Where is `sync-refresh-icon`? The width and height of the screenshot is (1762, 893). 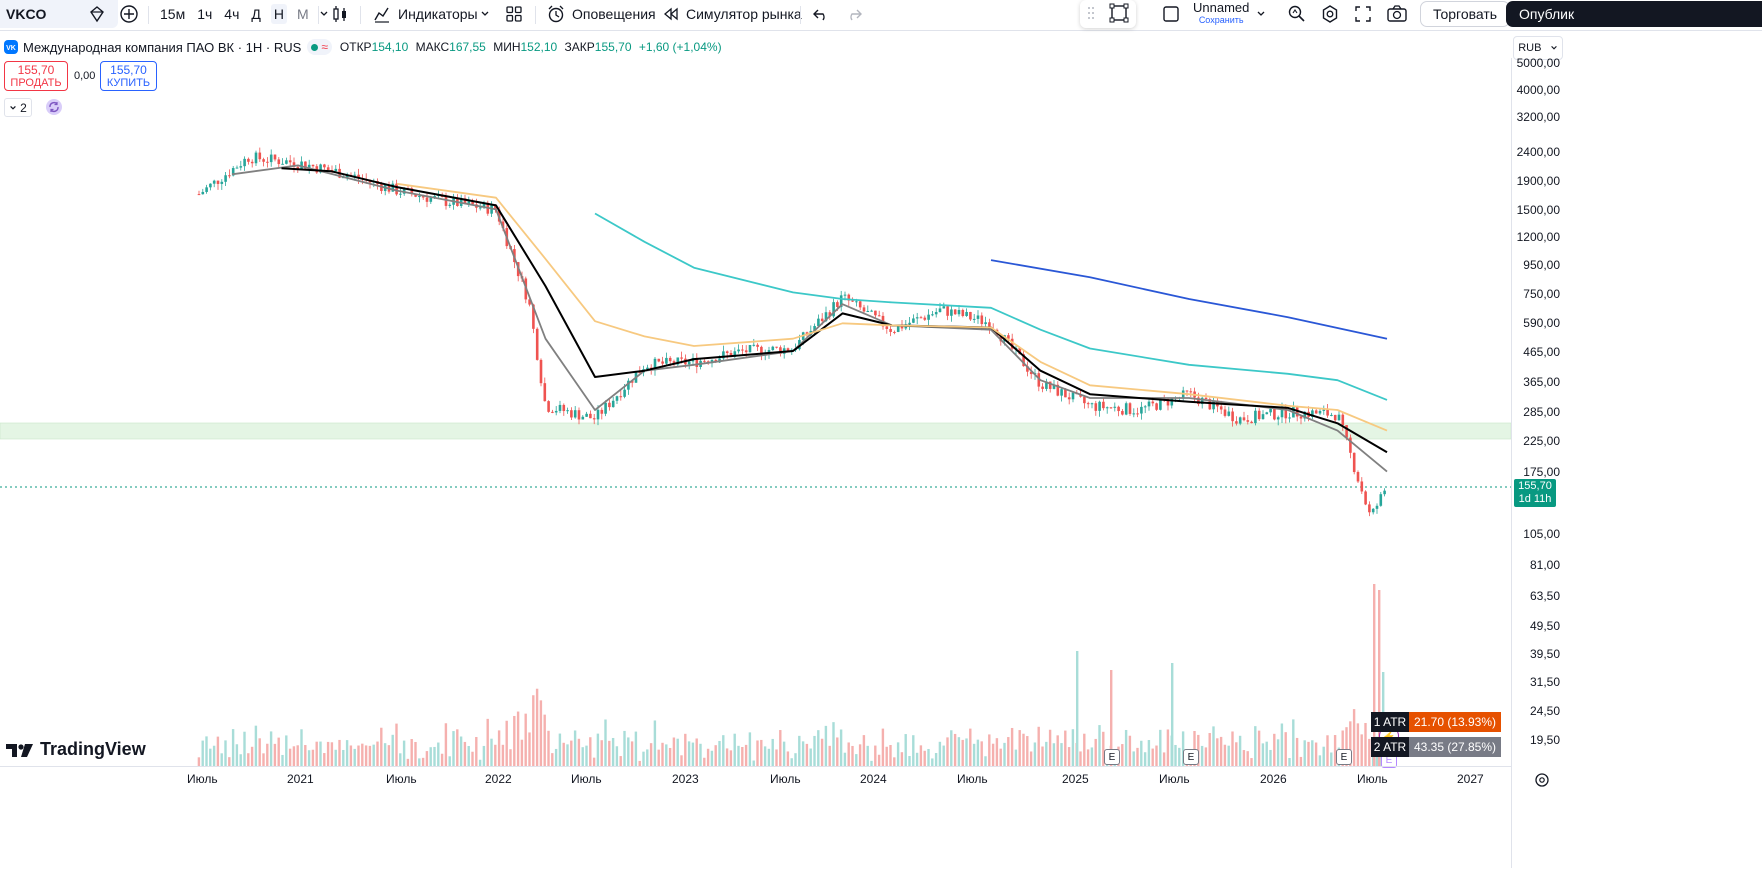
sync-refresh-icon is located at coordinates (54, 107).